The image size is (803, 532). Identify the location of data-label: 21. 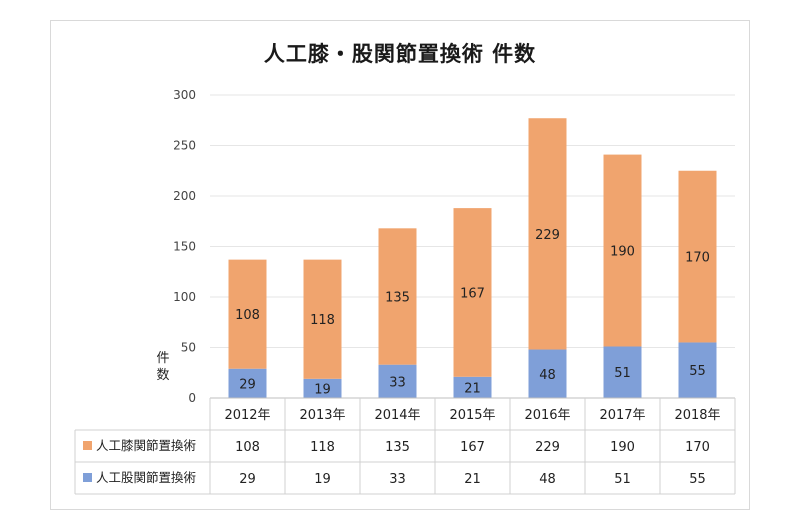
(472, 388).